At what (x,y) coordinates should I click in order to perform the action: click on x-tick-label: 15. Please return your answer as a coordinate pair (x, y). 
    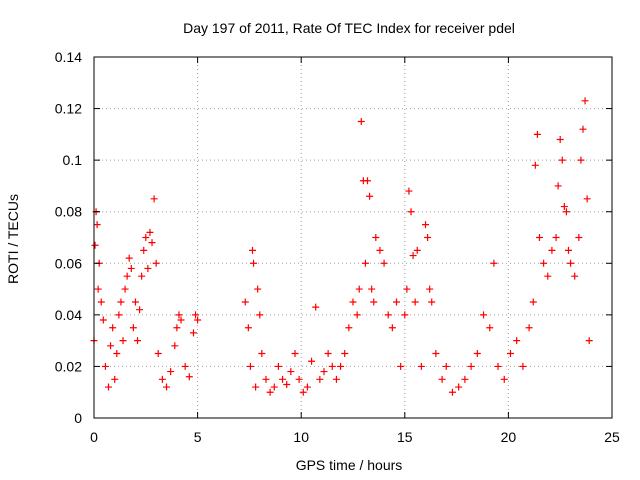
    Looking at the image, I should click on (405, 437).